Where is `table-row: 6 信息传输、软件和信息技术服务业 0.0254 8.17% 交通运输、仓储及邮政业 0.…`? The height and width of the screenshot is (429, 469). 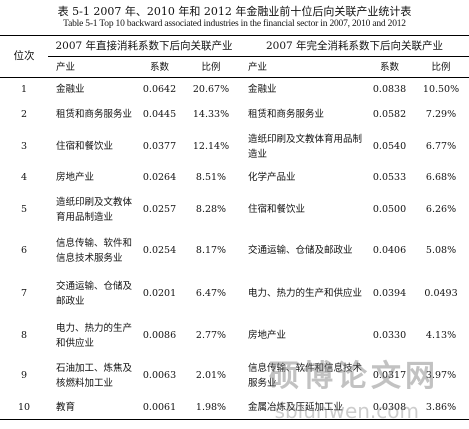
table-row: 6 信息传输、软件和信息技术服务业 0.0254 8.17% 交通运输、仓储及邮政业 0.… is located at coordinates (234, 251).